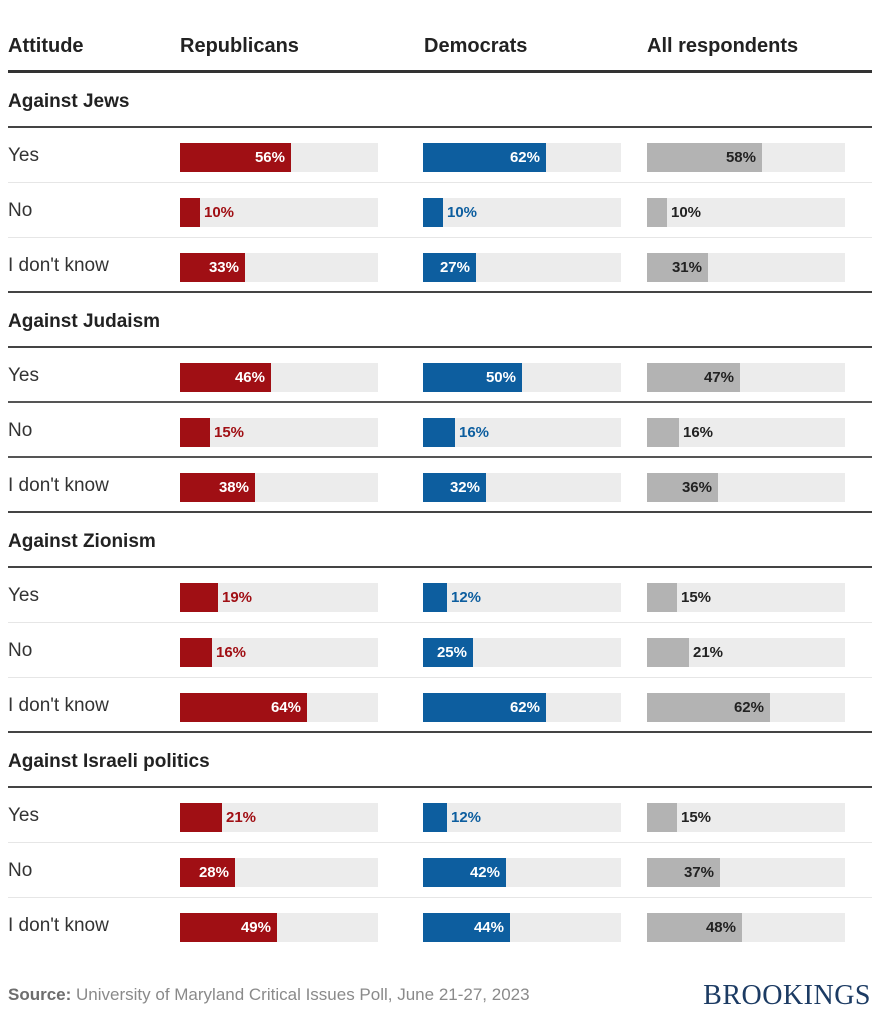 This screenshot has height=1024, width=879. What do you see at coordinates (464, 487) in the screenshot?
I see `bar-value-label: 32%` at bounding box center [464, 487].